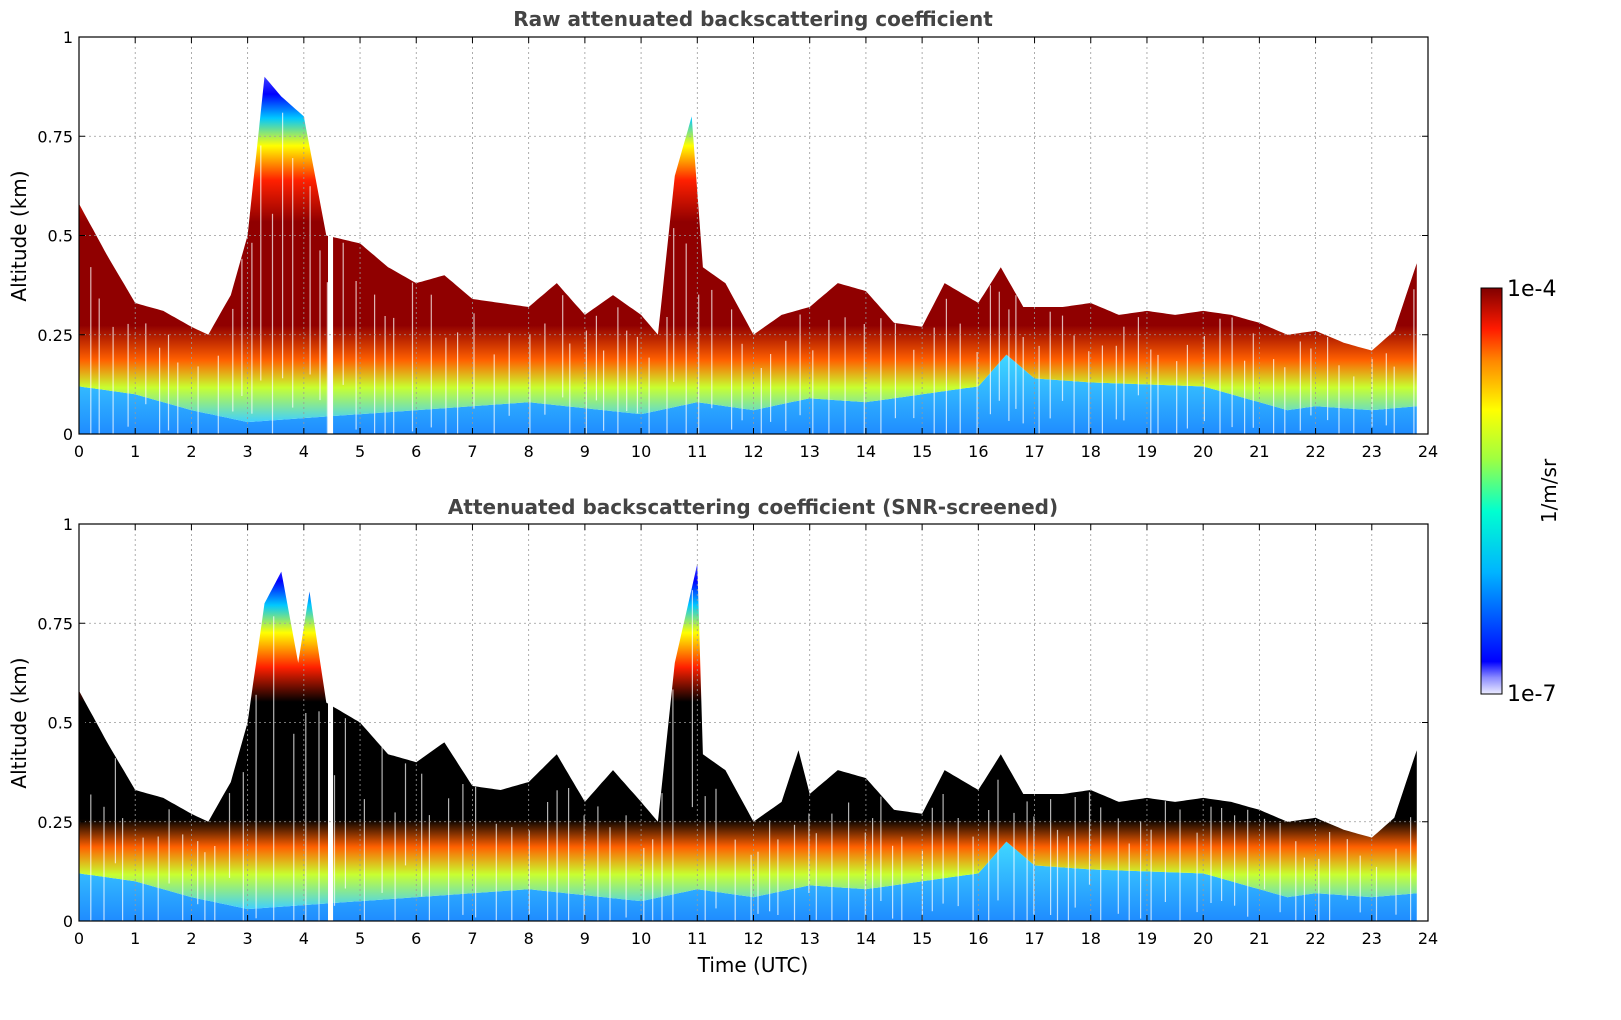 This screenshot has width=1621, height=1020. What do you see at coordinates (529, 451) in the screenshot?
I see `x-tick-label: 8` at bounding box center [529, 451].